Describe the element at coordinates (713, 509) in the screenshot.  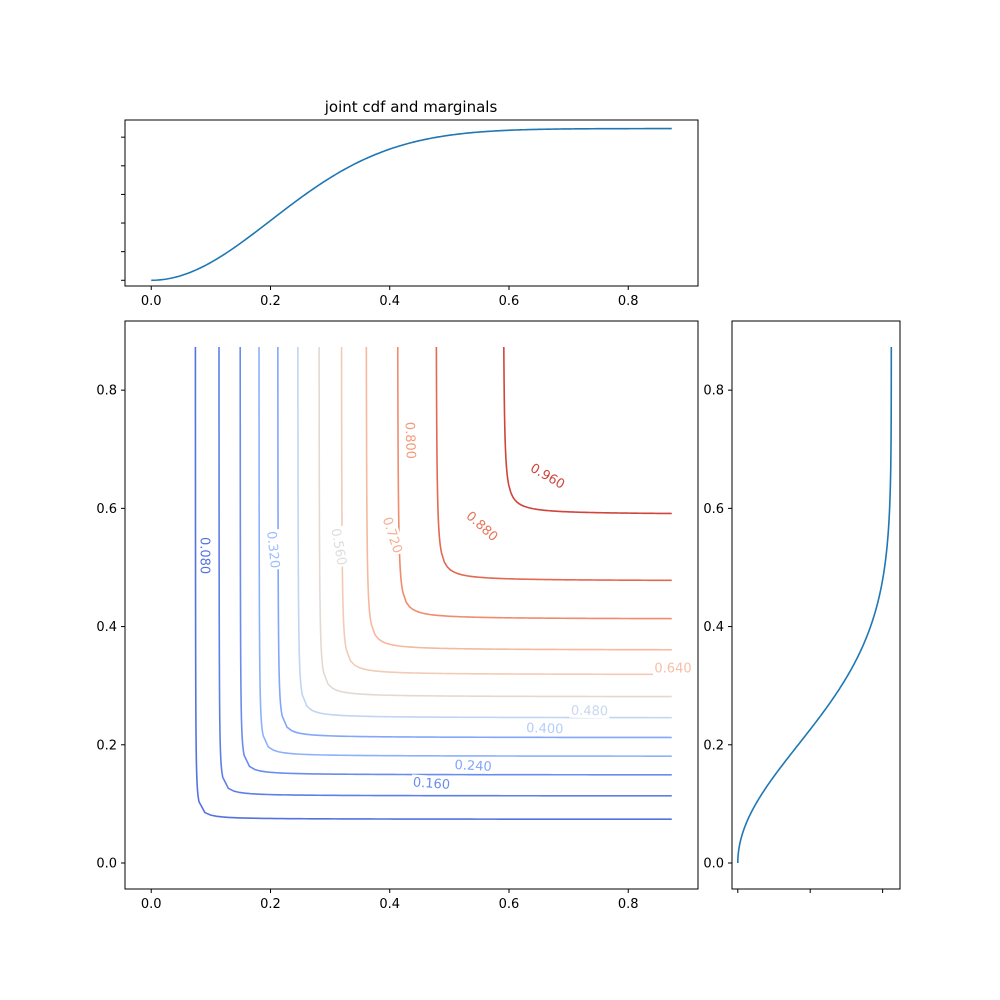
I see `right-y-tick-label: 0.6` at that location.